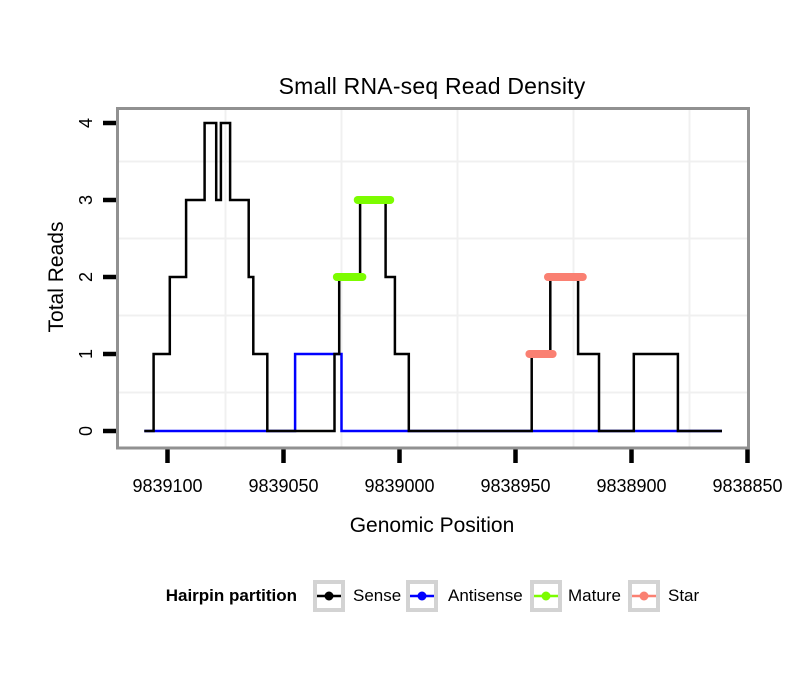 The height and width of the screenshot is (690, 810). What do you see at coordinates (86, 123) in the screenshot?
I see `y-tick-label: 4` at bounding box center [86, 123].